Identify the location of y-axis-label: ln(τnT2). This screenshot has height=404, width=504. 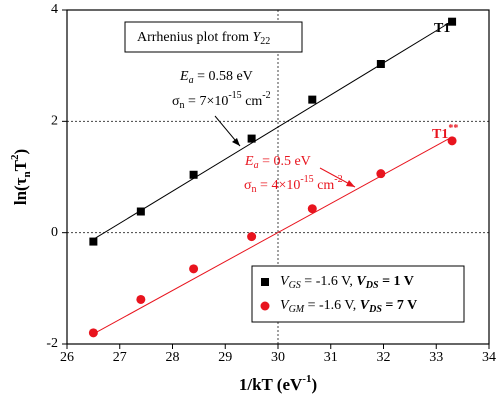
(21, 177).